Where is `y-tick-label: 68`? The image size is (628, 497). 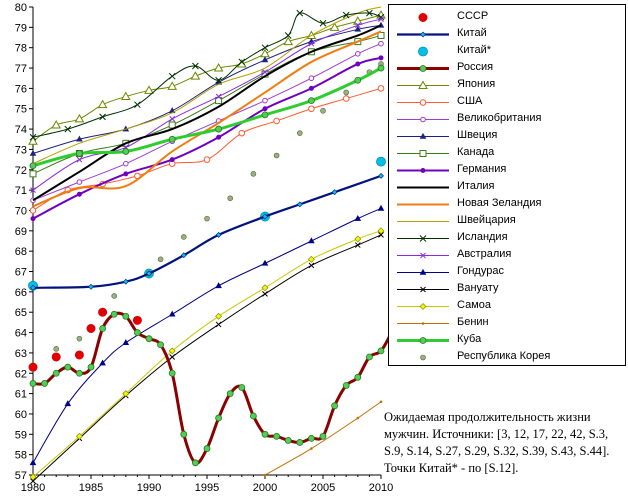 y-tick-label: 68 is located at coordinates (21, 252).